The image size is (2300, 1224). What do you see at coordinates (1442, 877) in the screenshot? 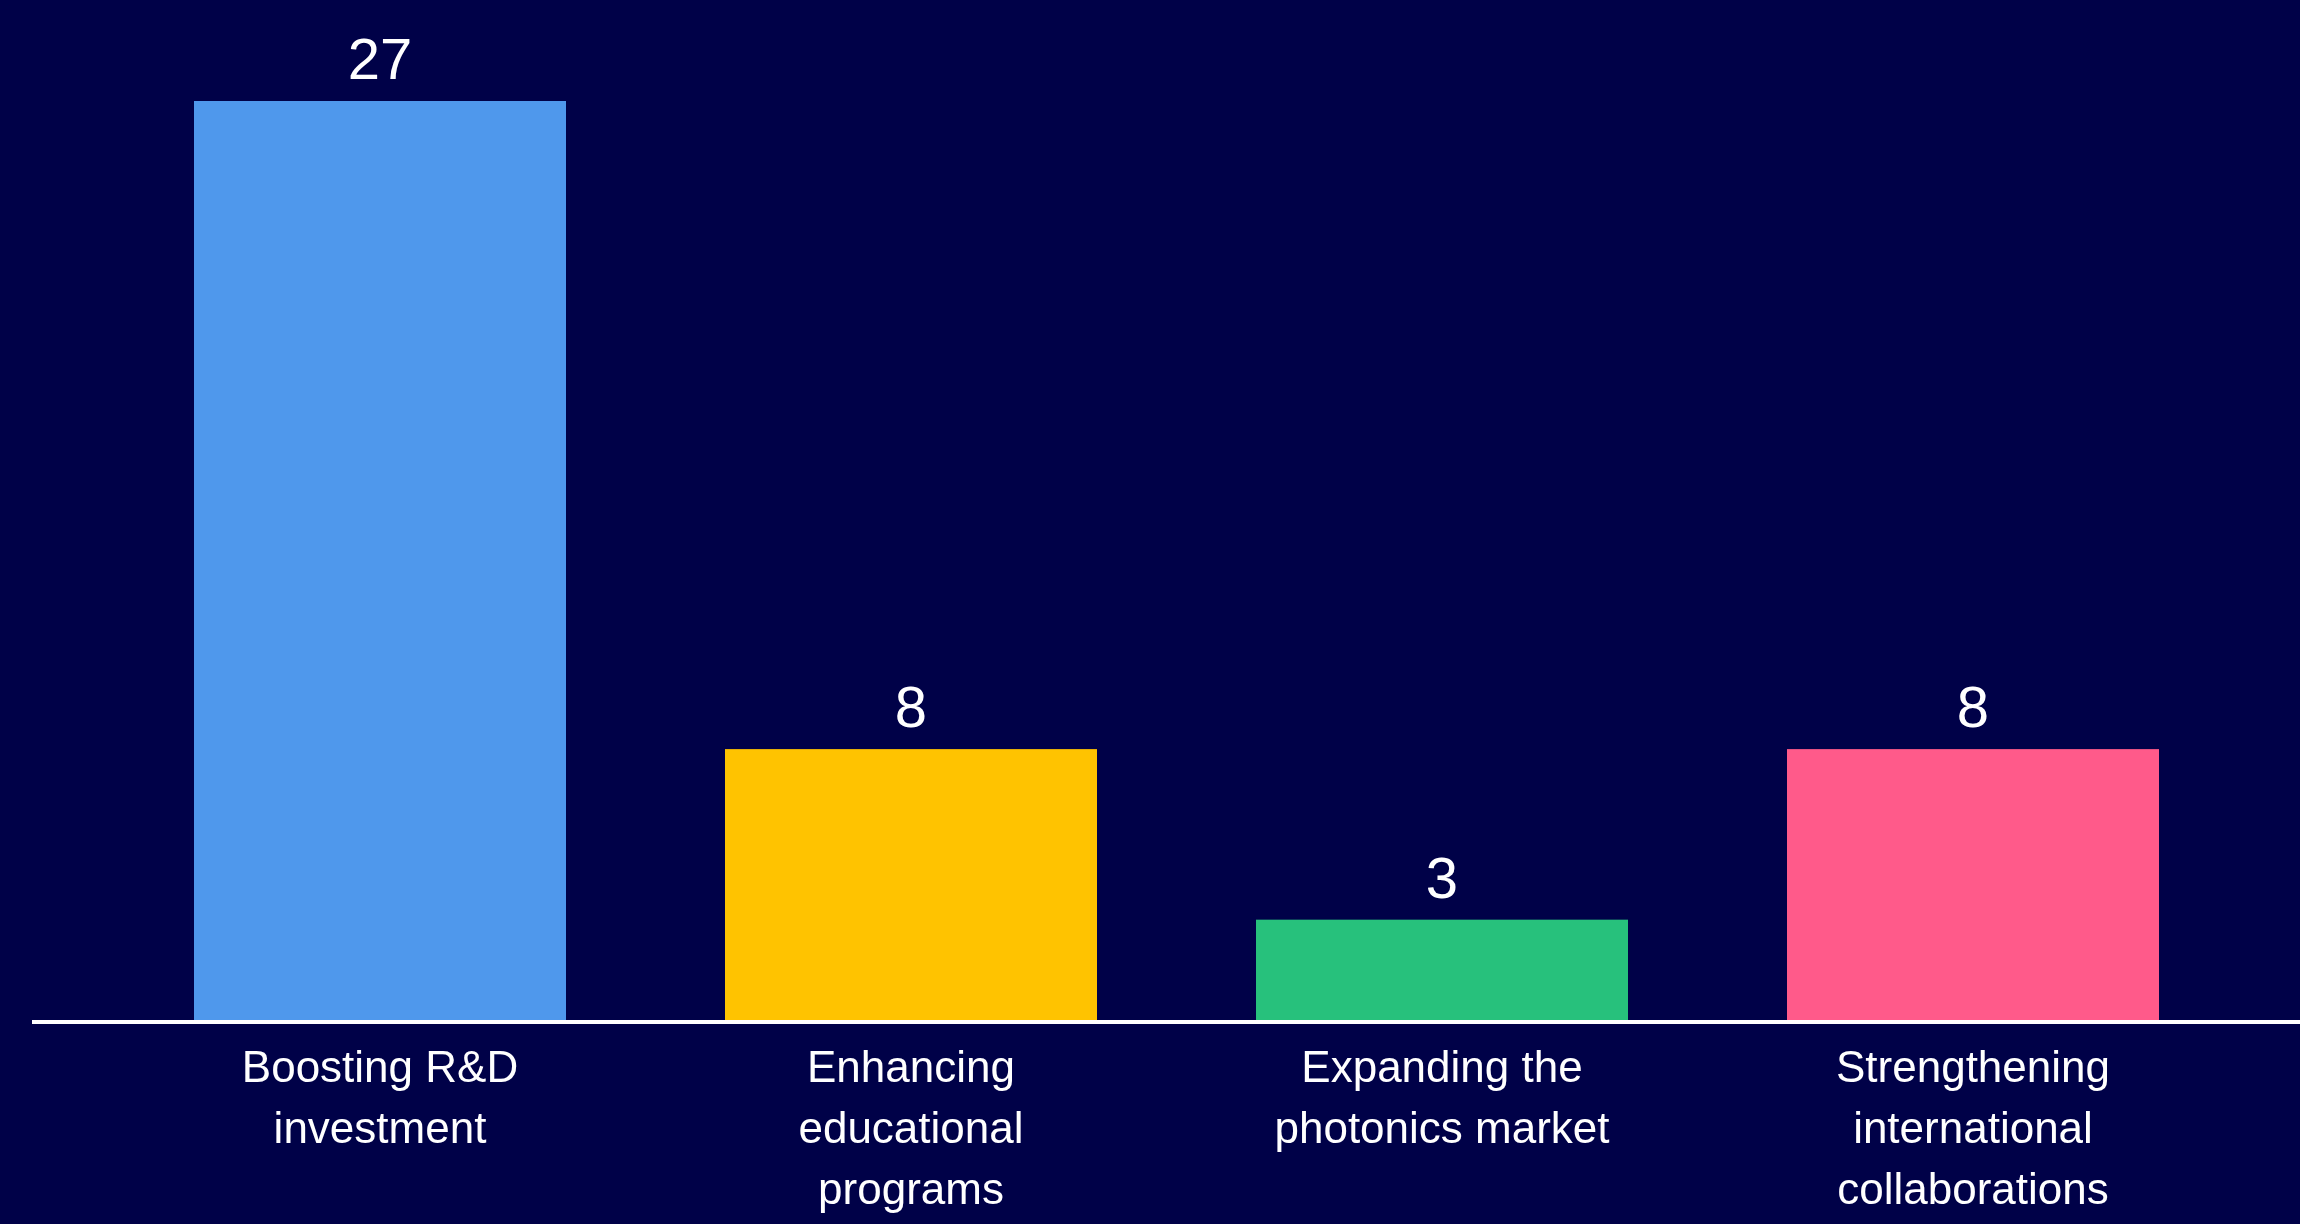
I see `data-label: 3` at bounding box center [1442, 877].